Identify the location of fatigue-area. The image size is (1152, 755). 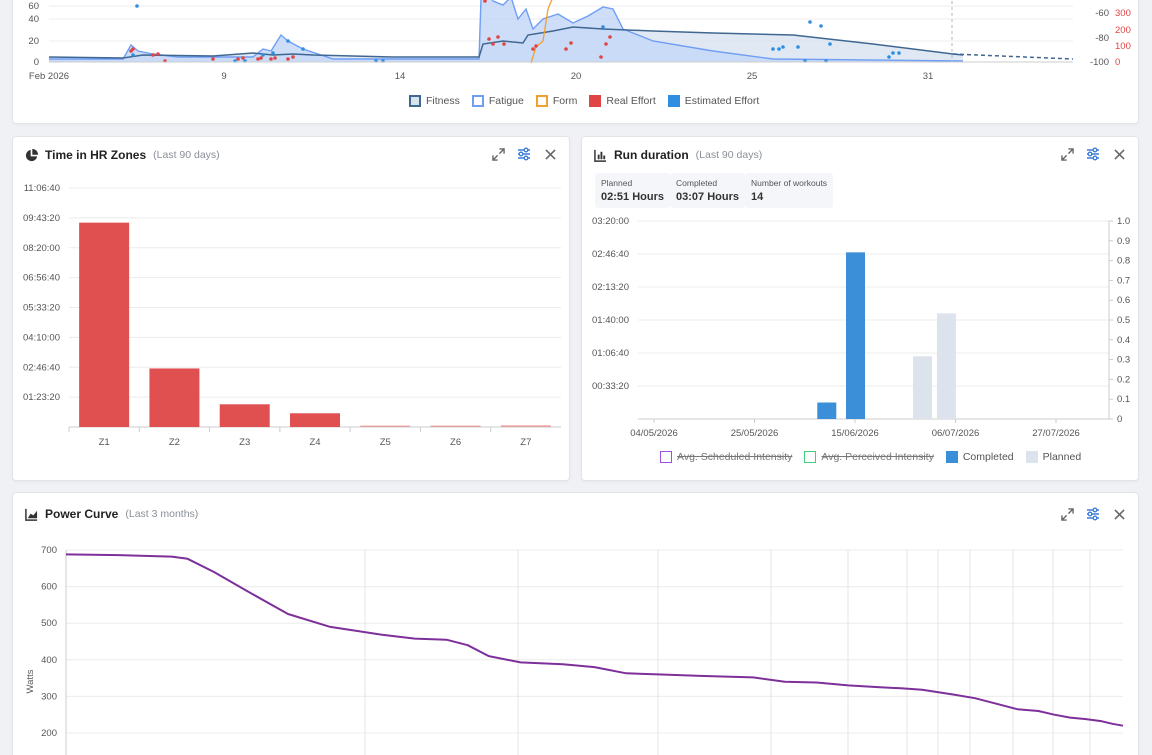
(506, 31).